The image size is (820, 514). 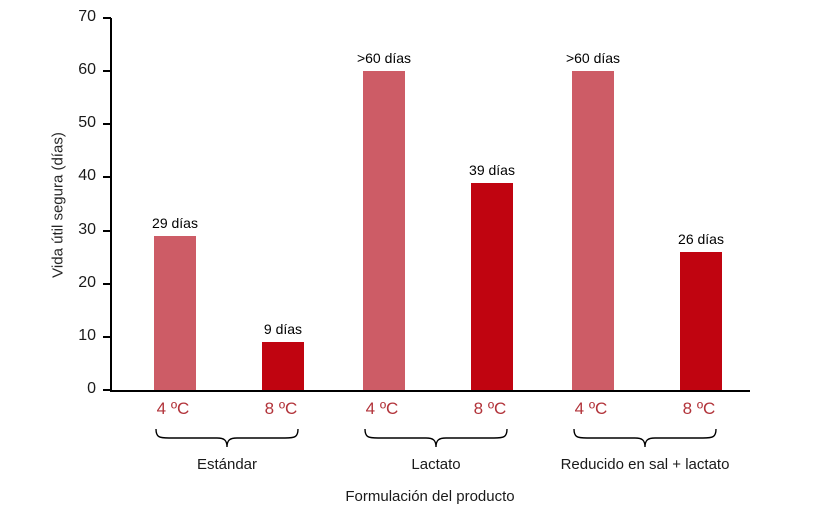 I want to click on bar-4-c-reducido-en-sal-lactato, so click(x=593, y=230).